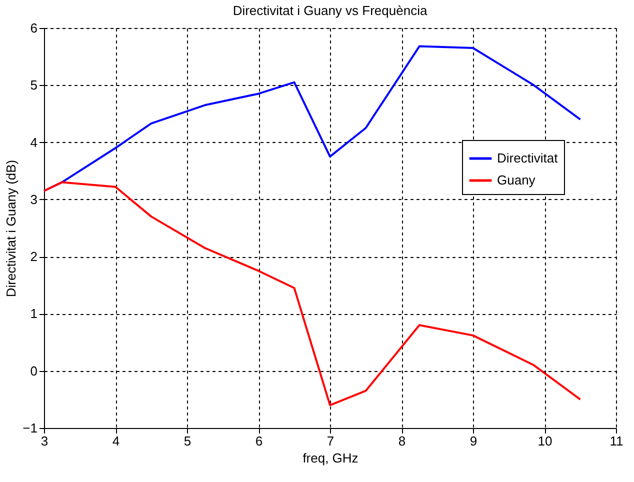 The width and height of the screenshot is (634, 482). I want to click on x-tick-label: 10, so click(545, 441).